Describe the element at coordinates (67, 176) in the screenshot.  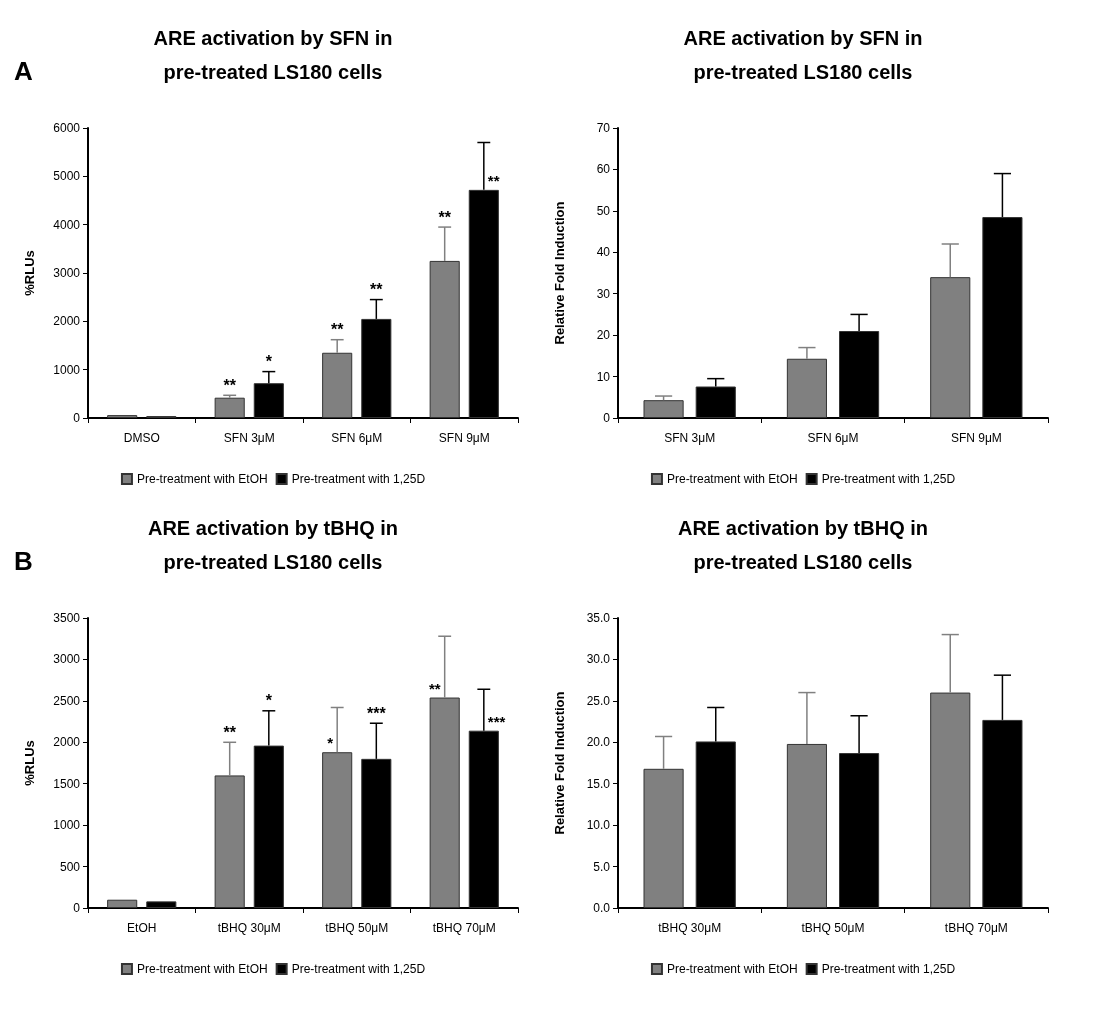
I see `y-tick-label: 5000` at that location.